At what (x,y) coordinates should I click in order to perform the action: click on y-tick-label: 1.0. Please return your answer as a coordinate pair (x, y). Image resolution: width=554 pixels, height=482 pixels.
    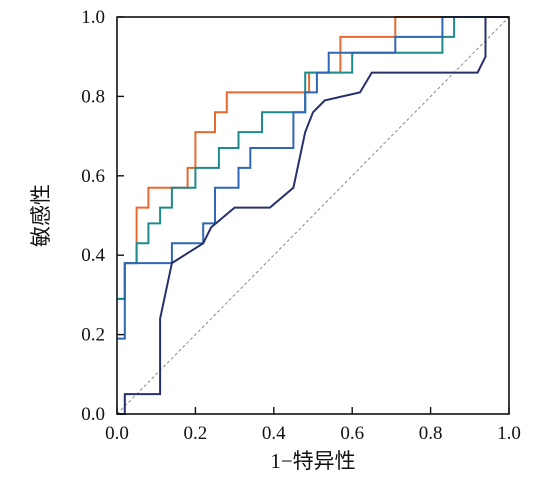
    Looking at the image, I should click on (93, 17).